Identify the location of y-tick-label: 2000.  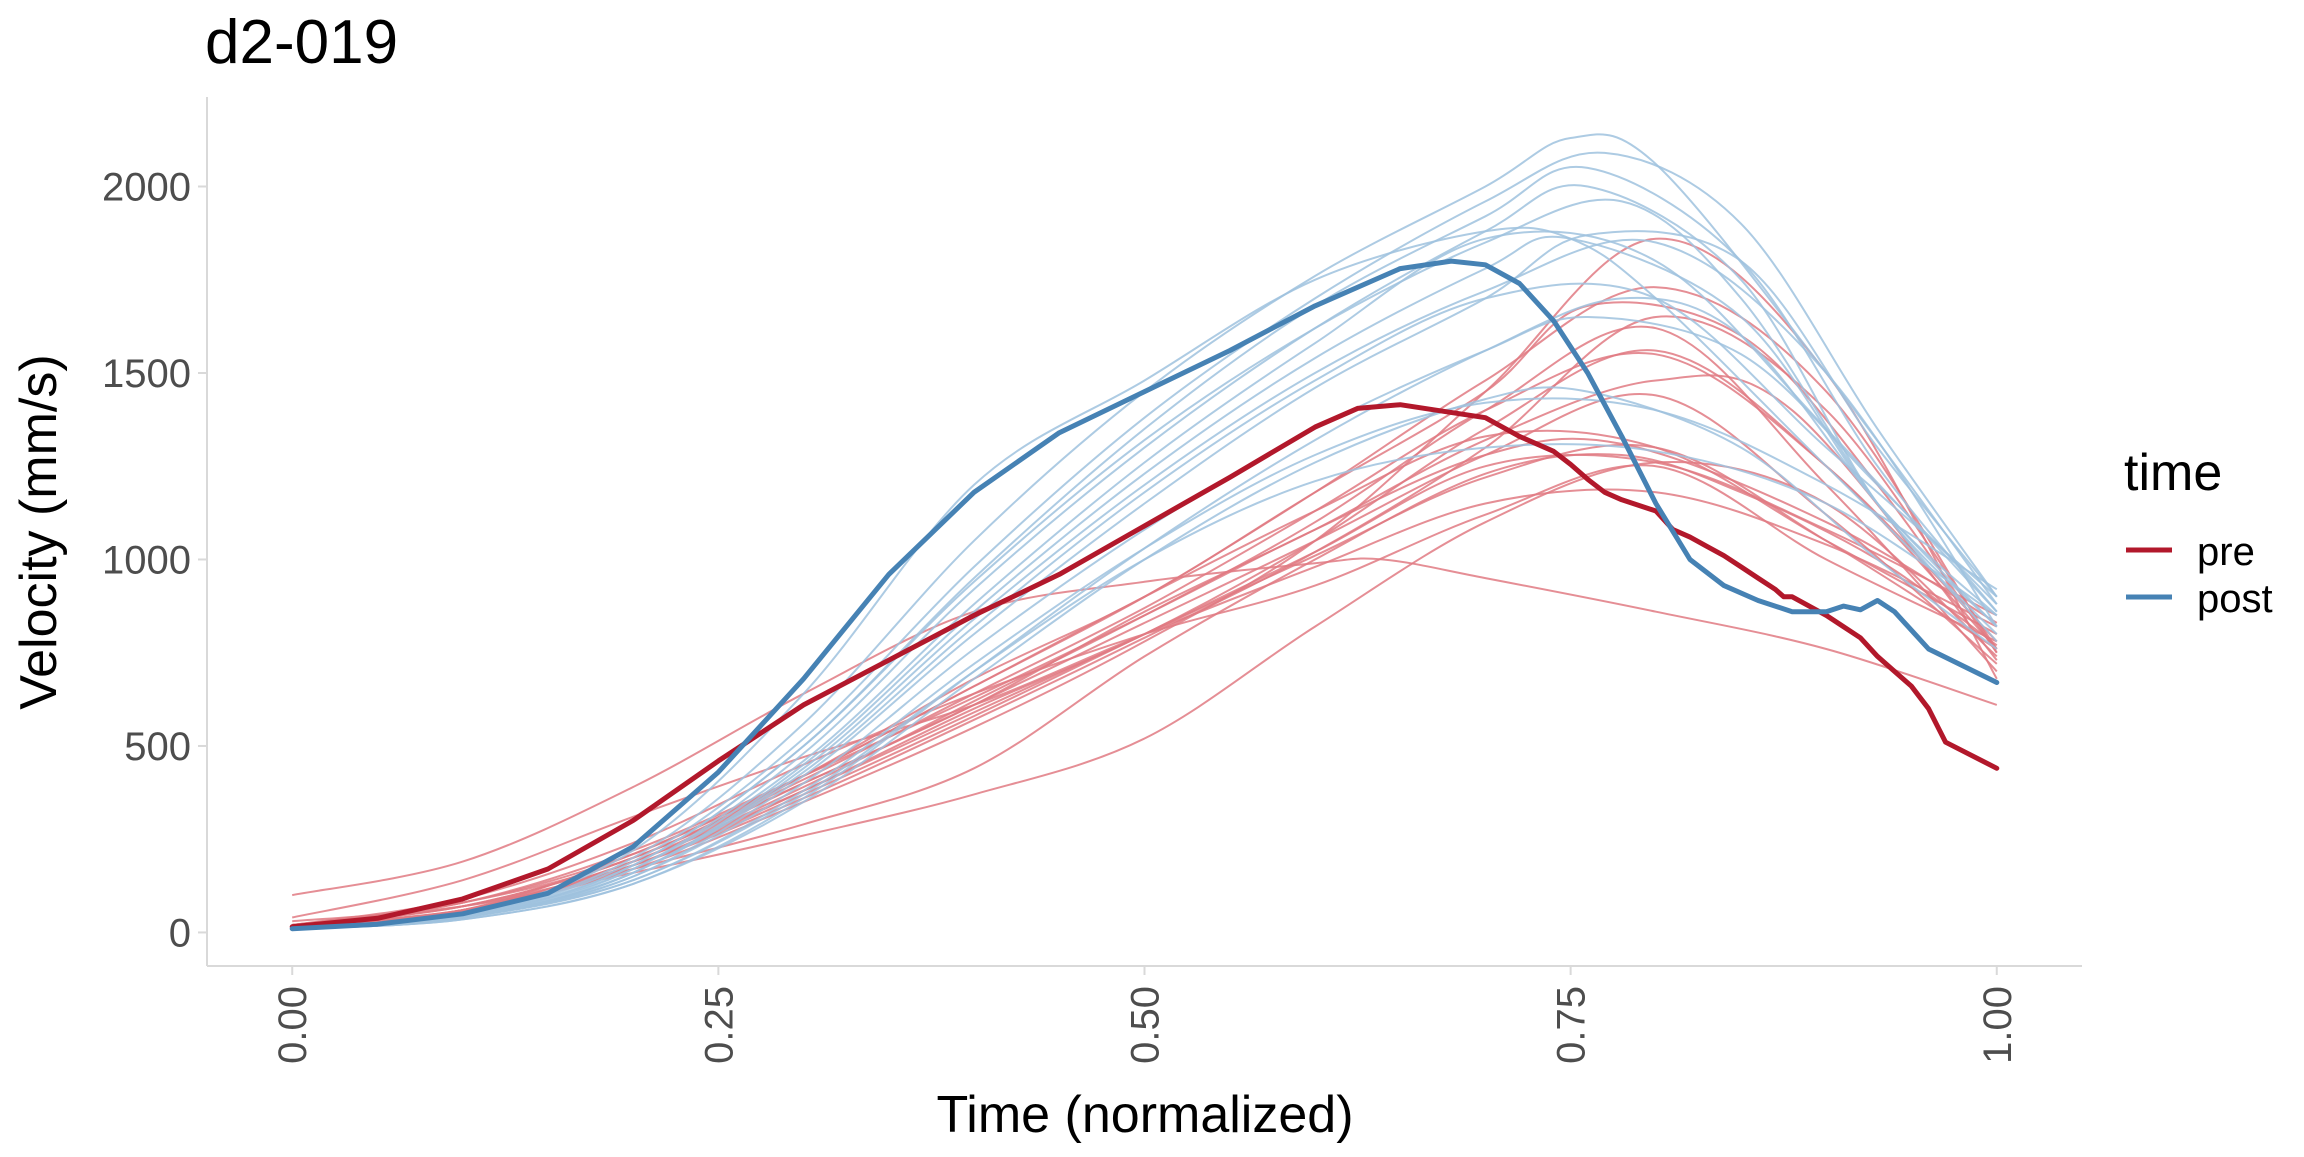
(146, 188).